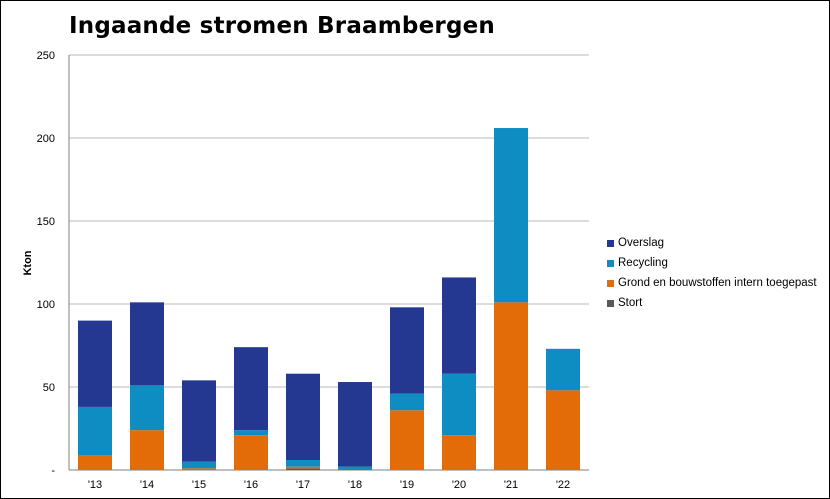 This screenshot has height=499, width=830. I want to click on x-tick-label: '22, so click(563, 485).